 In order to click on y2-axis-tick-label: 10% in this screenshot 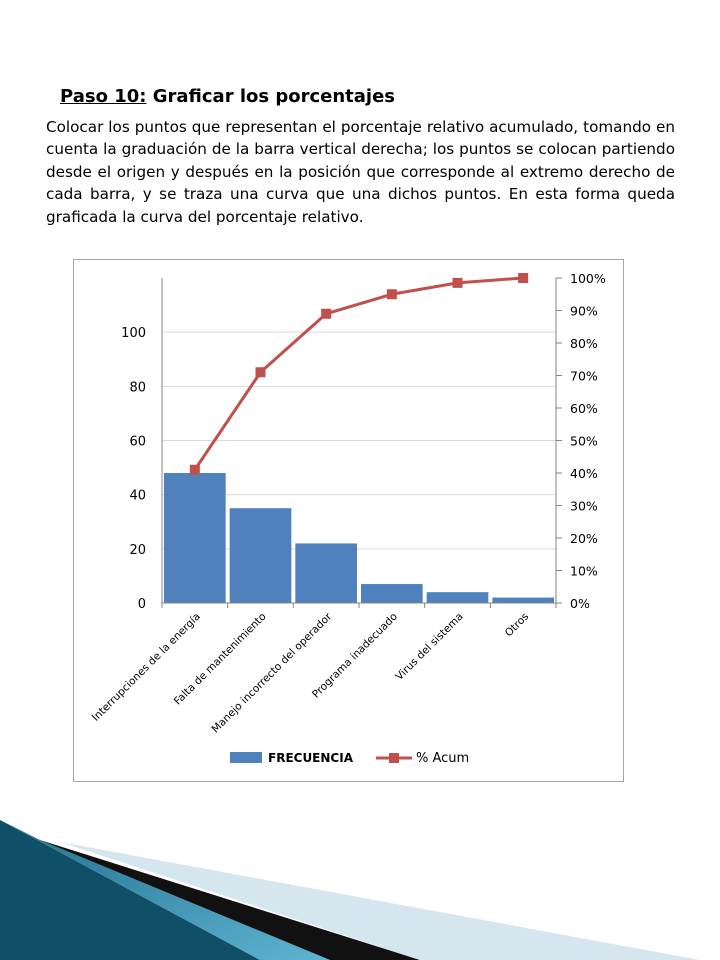, I will do `click(584, 571)`.